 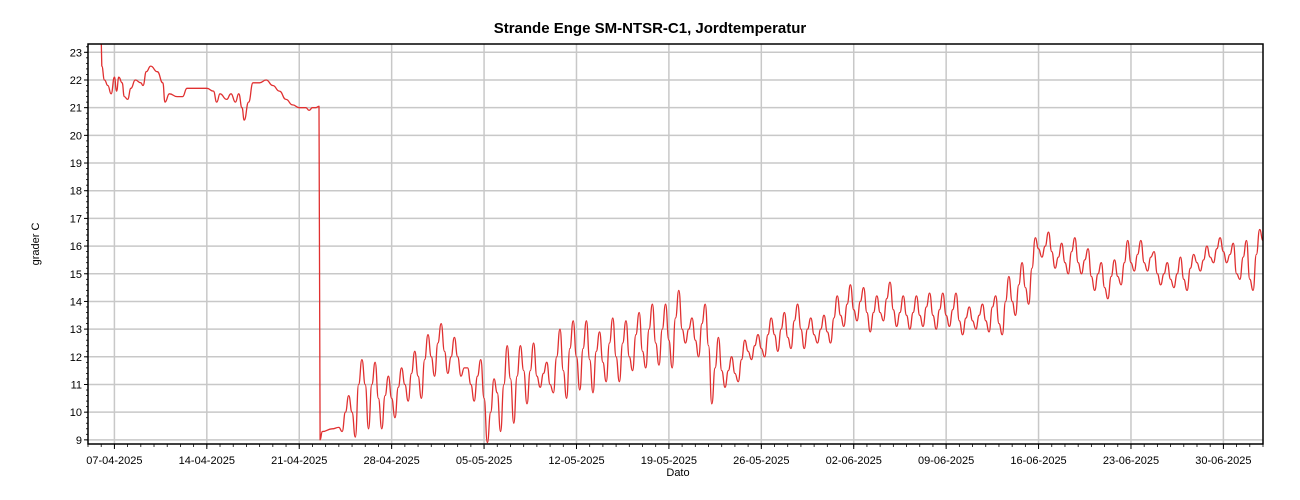 What do you see at coordinates (761, 461) in the screenshot?
I see `x-tick-label: 26-05-2025` at bounding box center [761, 461].